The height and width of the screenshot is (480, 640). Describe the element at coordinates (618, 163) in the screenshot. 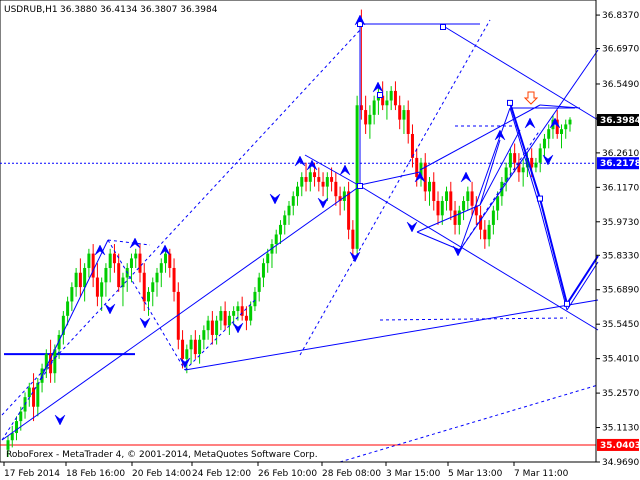

I see `price-marker-support: 36.2178` at that location.